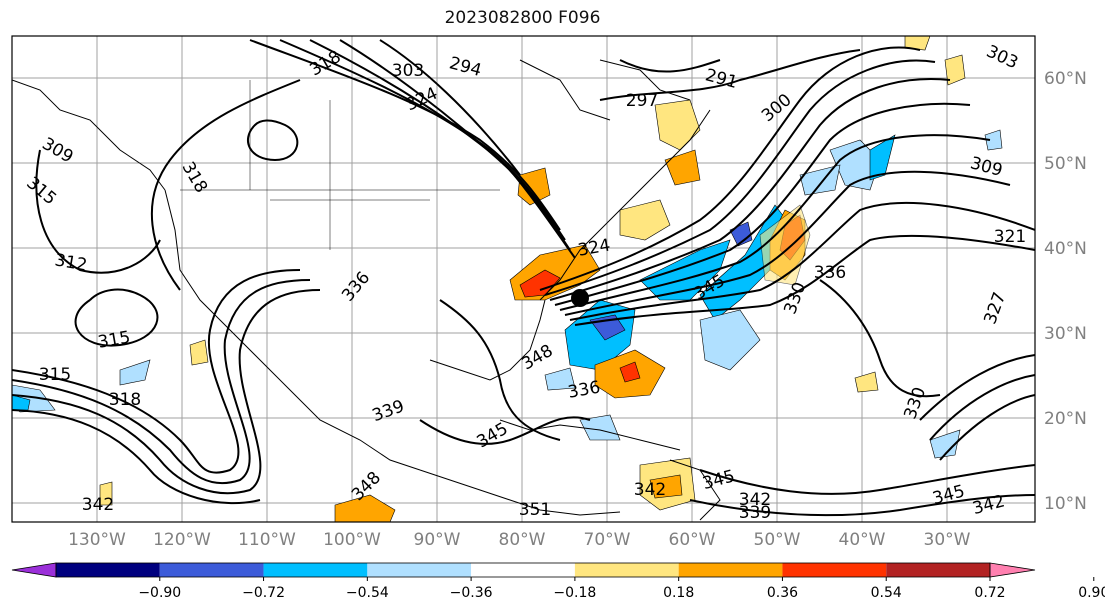 The width and height of the screenshot is (1105, 615). What do you see at coordinates (782, 593) in the screenshot?
I see `colorbar-tick-label: 0.36` at bounding box center [782, 593].